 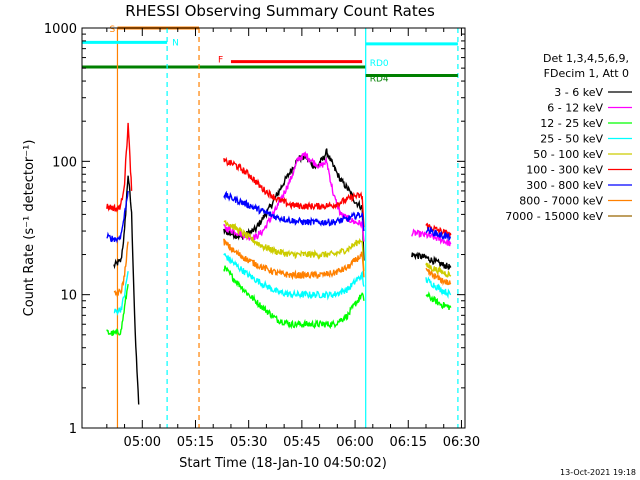 What do you see at coordinates (568, 154) in the screenshot?
I see `legend-label-4: 50 - 100 keV` at bounding box center [568, 154].